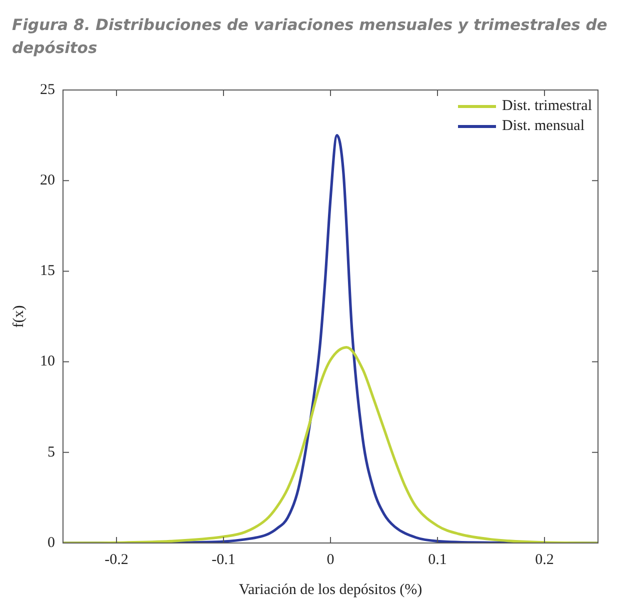 The width and height of the screenshot is (628, 607). I want to click on legend-label: Dist. mensual, so click(543, 126).